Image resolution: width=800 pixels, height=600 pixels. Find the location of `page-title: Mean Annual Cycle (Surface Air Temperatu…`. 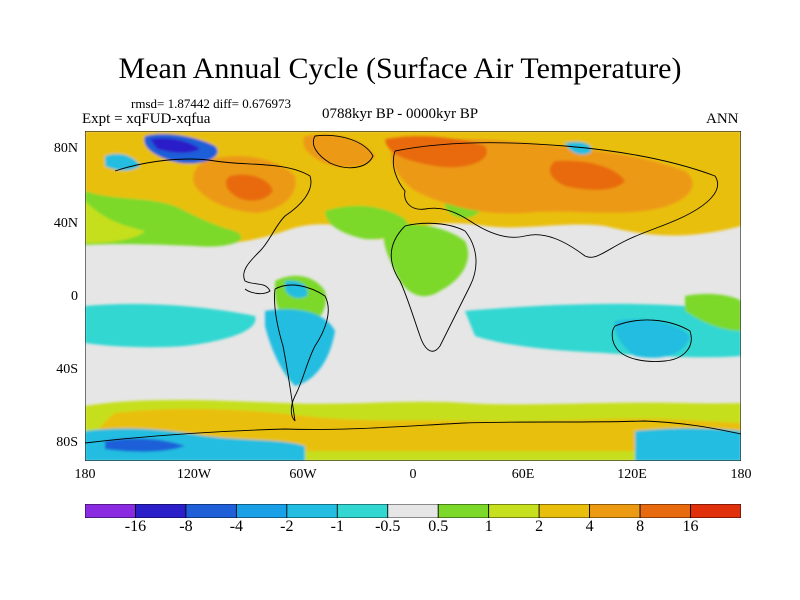

page-title: Mean Annual Cycle (Surface Air Temperatu… is located at coordinates (400, 68).